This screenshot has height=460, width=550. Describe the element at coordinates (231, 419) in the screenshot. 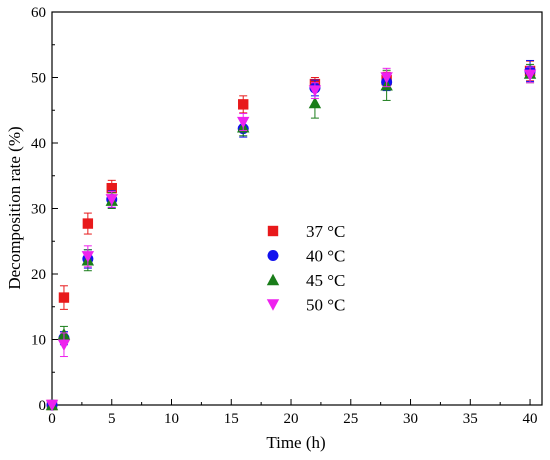

I see `x-tick-label: 15` at that location.